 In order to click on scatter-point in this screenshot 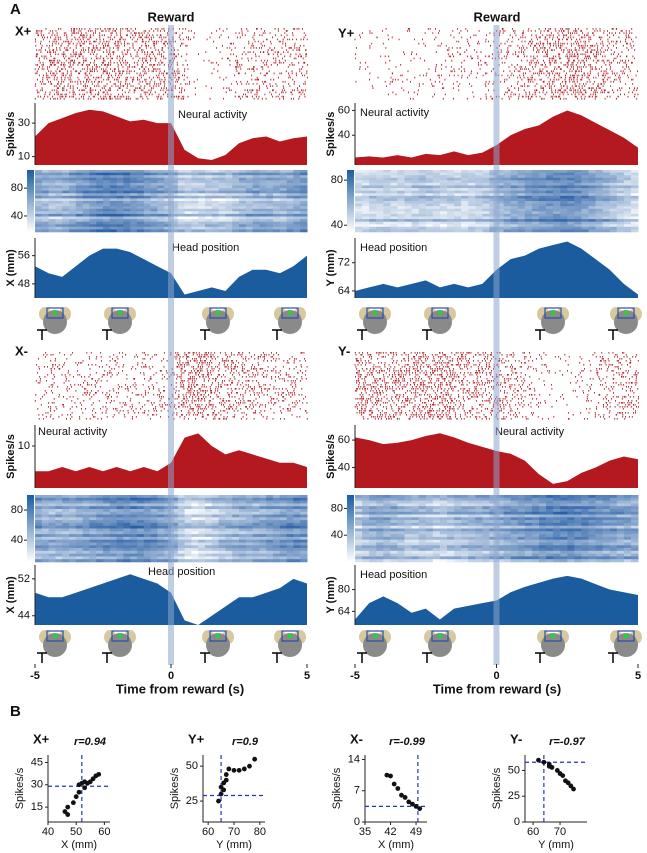, I will do `click(85, 788)`.